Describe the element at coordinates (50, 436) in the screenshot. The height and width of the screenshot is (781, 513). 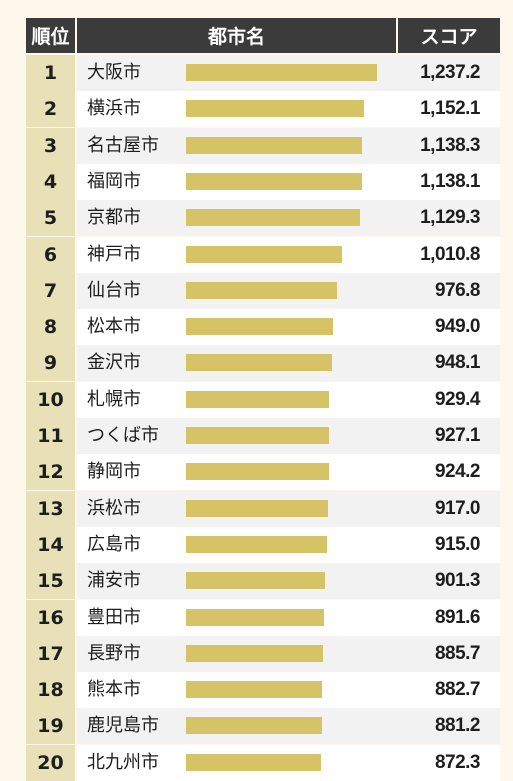
I see `rank-cell: 11` at that location.